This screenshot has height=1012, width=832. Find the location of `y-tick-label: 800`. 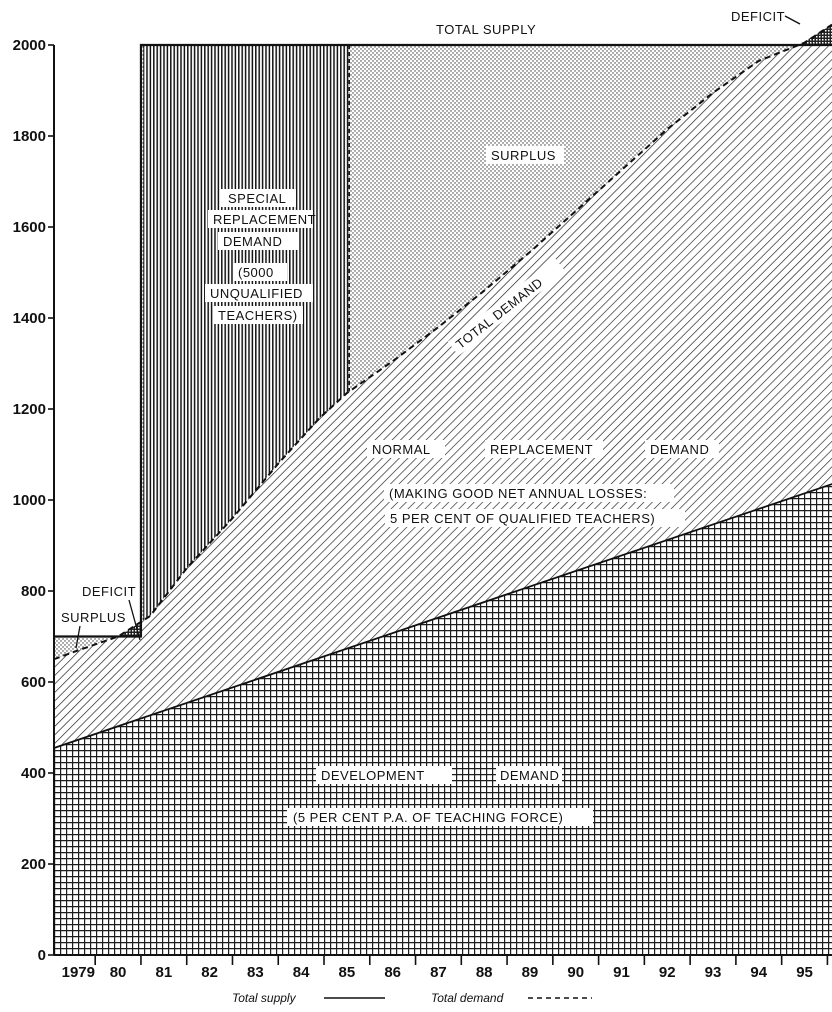

y-tick-label: 800 is located at coordinates (33, 591).